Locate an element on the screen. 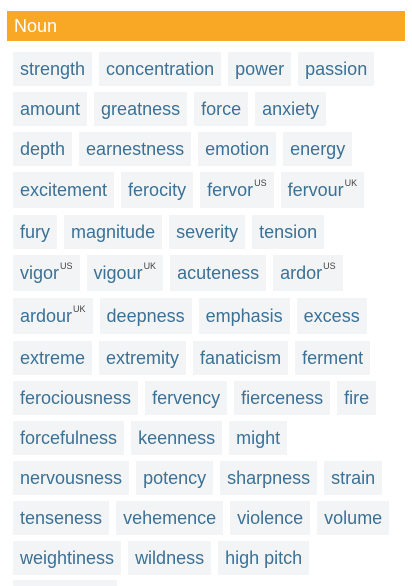 This screenshot has height=586, width=412. synonym-chip-energy: energy is located at coordinates (318, 149).